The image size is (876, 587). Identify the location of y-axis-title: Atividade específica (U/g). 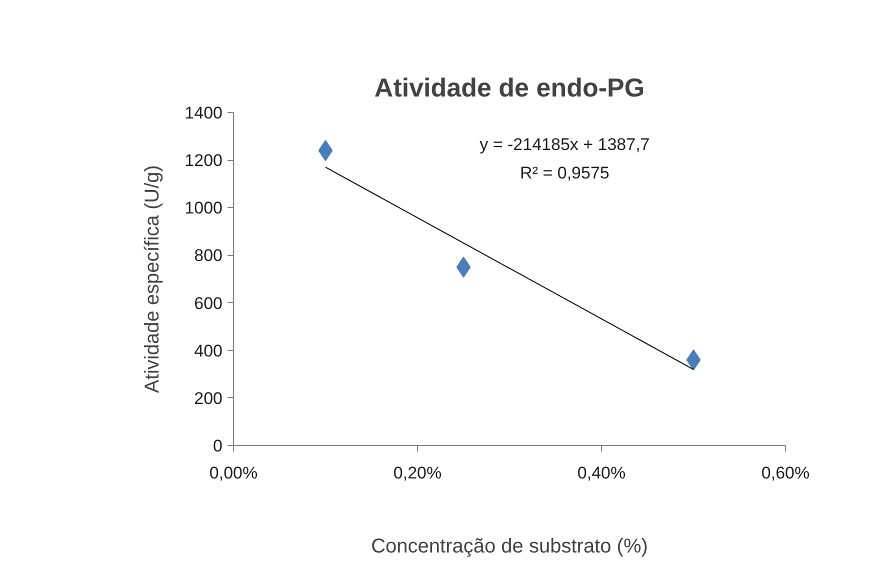
(153, 279).